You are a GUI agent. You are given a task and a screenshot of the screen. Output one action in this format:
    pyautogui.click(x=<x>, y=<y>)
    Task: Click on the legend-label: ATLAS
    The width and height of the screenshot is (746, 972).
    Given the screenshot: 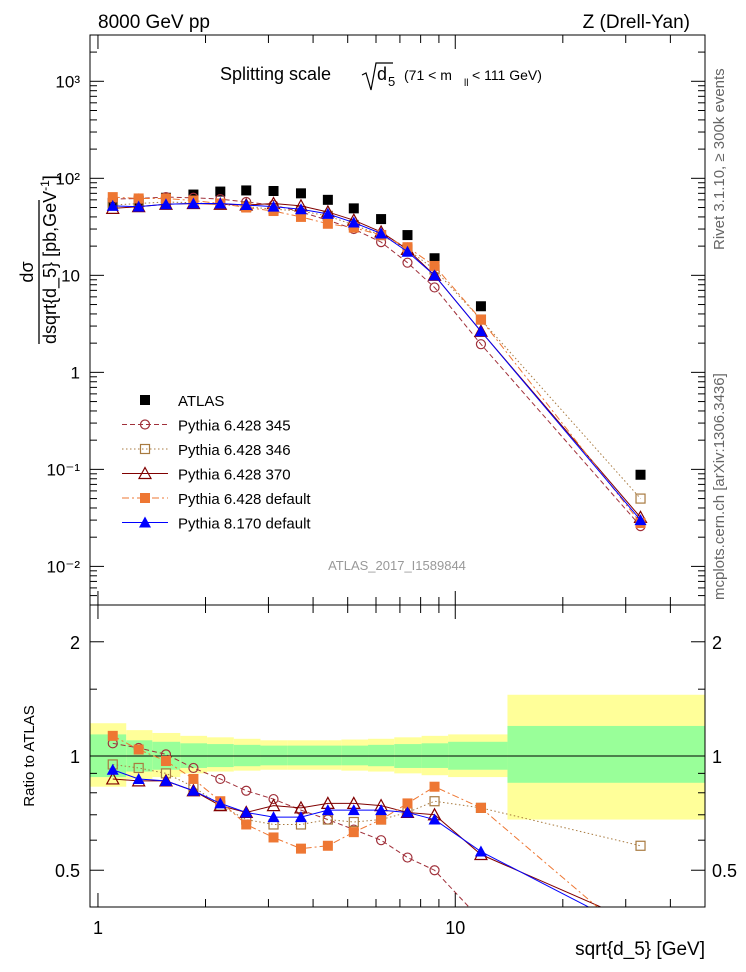 What is the action you would take?
    pyautogui.click(x=201, y=401)
    